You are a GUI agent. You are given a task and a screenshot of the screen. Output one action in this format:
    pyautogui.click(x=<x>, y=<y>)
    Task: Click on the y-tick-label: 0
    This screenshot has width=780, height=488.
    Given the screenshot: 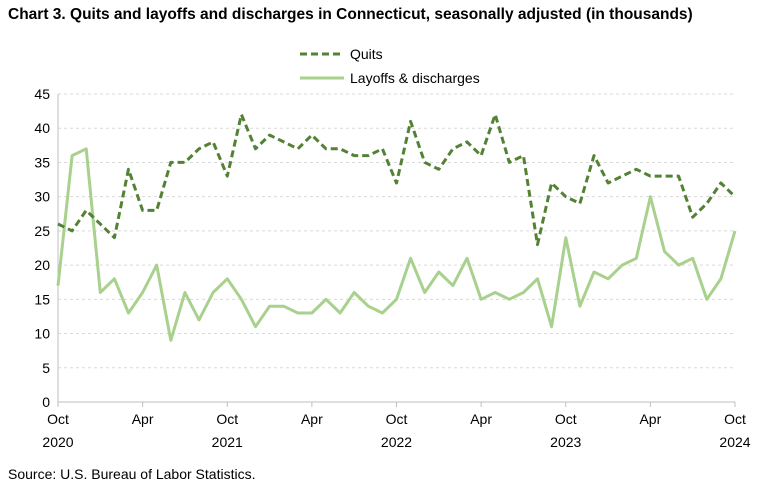 What is the action you would take?
    pyautogui.click(x=46, y=402)
    